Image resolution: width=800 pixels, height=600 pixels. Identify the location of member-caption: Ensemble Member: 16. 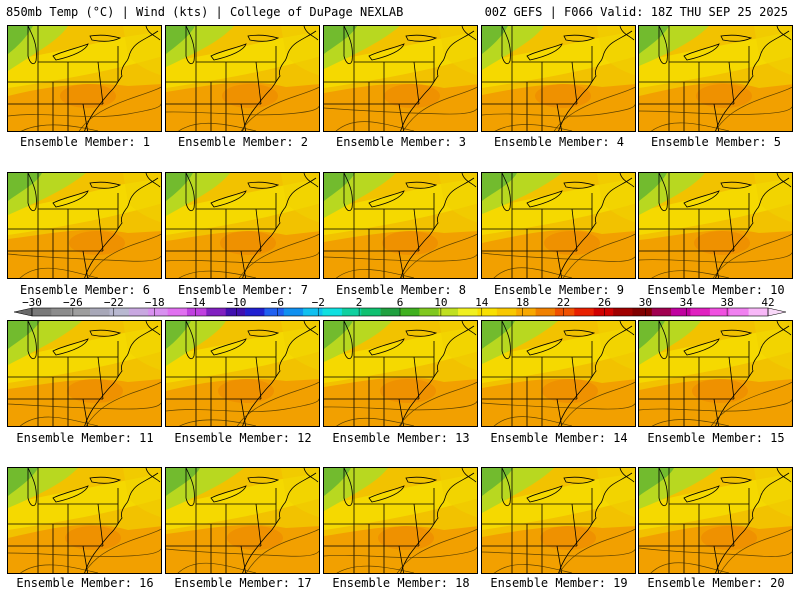
(85, 583).